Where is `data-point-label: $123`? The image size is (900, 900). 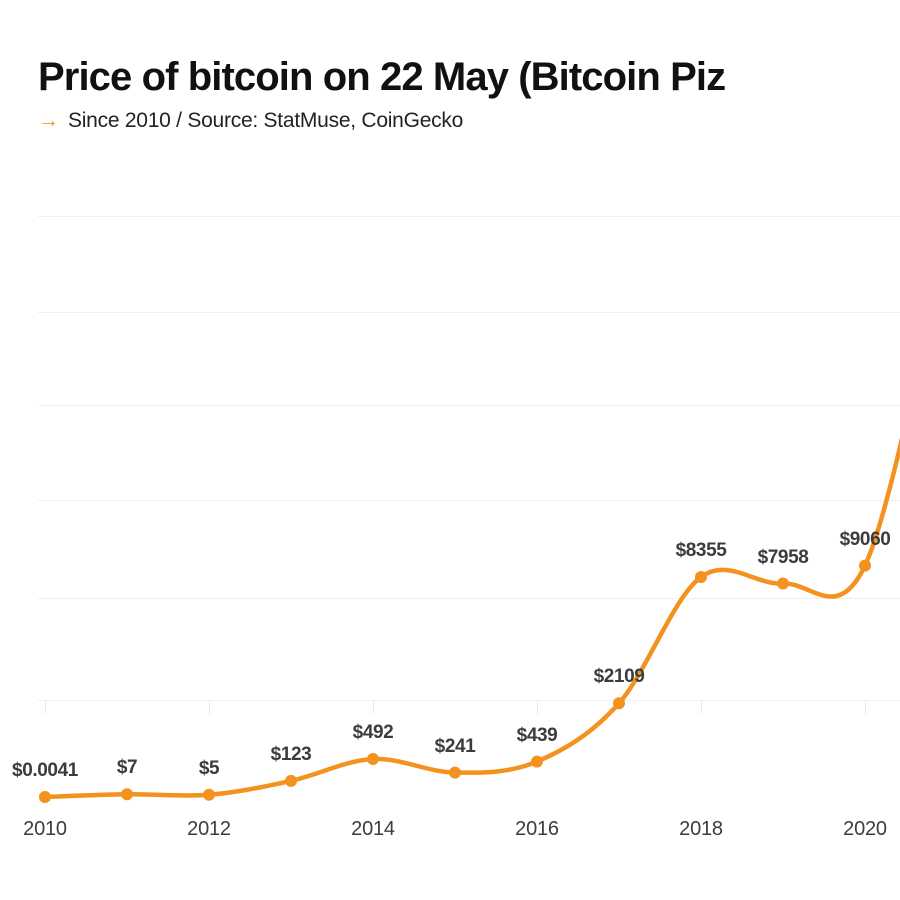 data-point-label: $123 is located at coordinates (291, 754).